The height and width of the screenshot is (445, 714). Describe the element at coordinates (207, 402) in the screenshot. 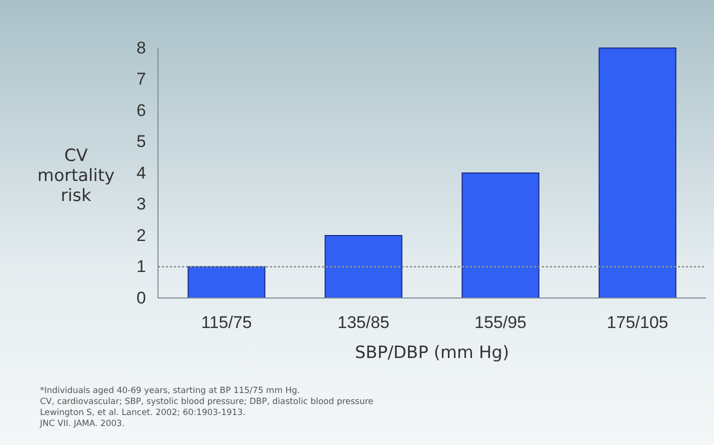

I see `text: CV, cardiovascular; SBP, systolic blood pressure; DBP, diastolic blood pressure` at that location.